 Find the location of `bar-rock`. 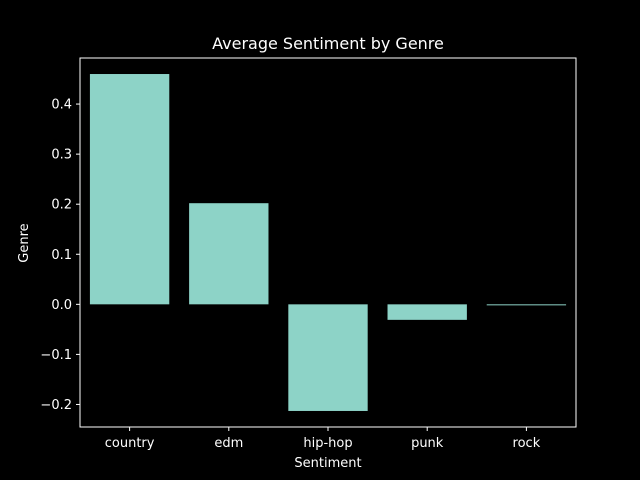

bar-rock is located at coordinates (526, 305).